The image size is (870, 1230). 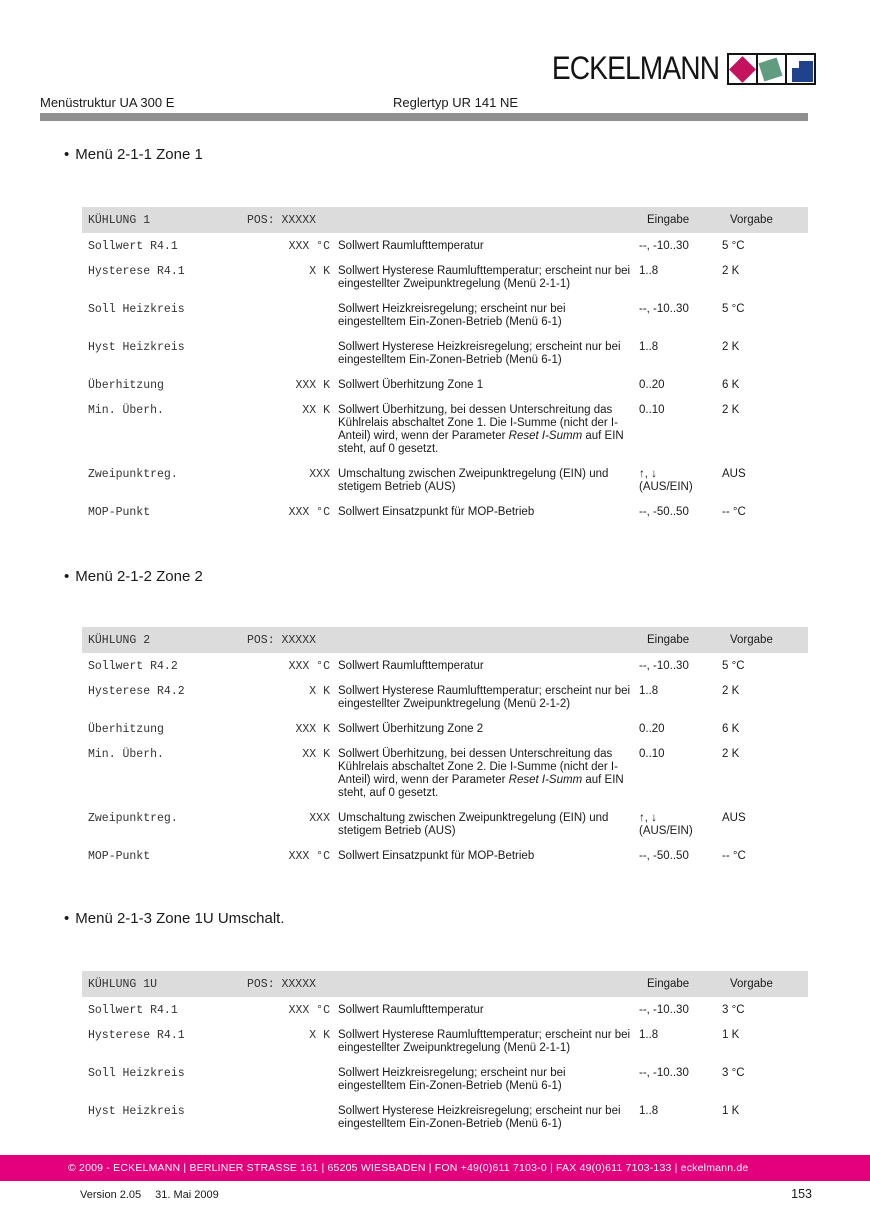 I want to click on logo-cell-blue, so click(x=799, y=68).